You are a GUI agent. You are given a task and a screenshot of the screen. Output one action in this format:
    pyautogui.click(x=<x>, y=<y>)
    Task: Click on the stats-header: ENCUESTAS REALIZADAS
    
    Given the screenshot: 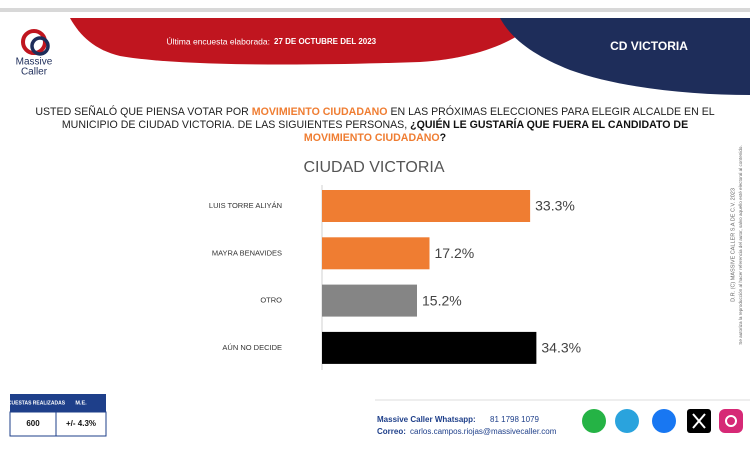 What is the action you would take?
    pyautogui.click(x=33, y=403)
    